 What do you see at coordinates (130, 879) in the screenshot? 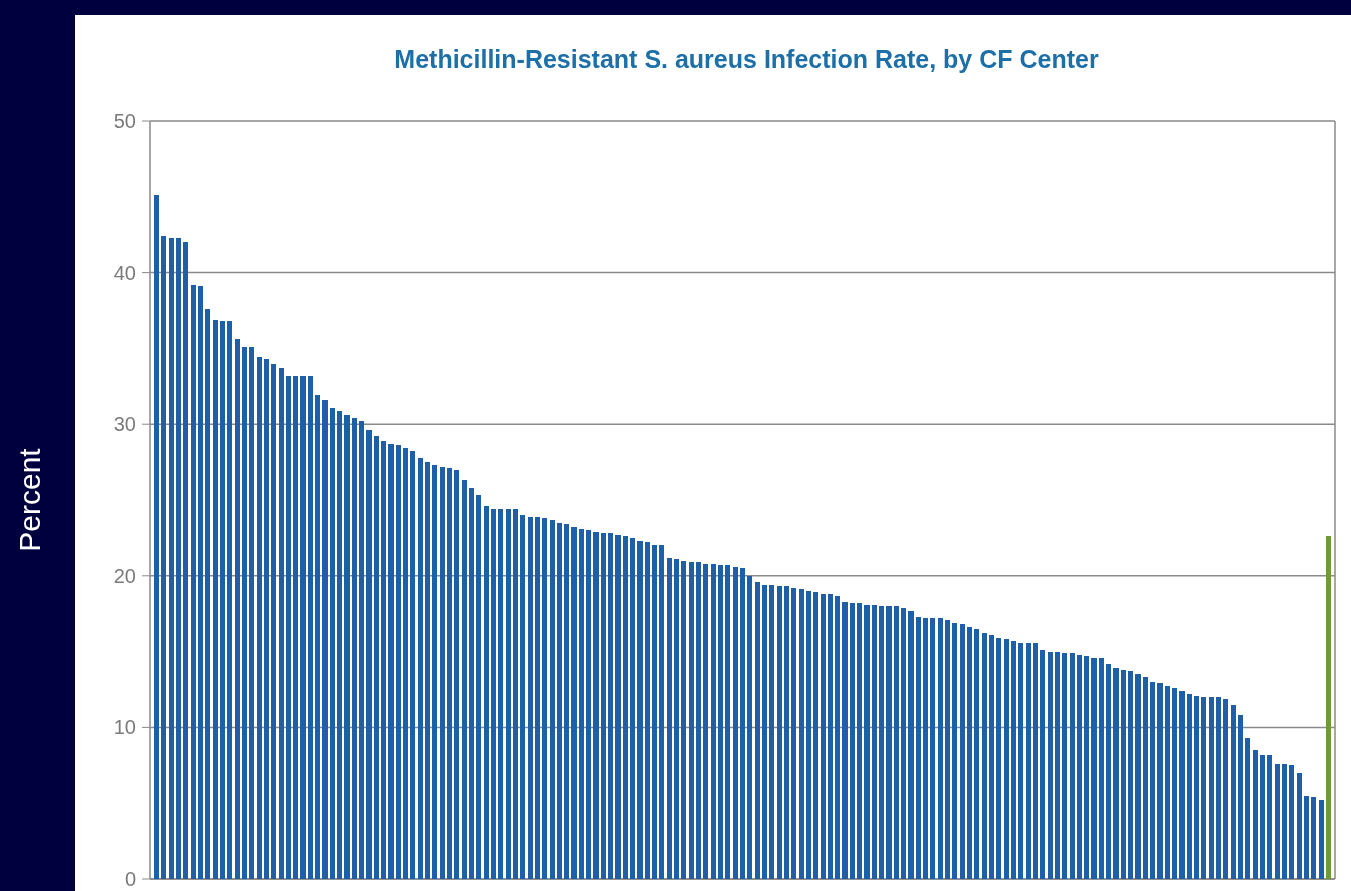
I see `y-tick-label: 0` at bounding box center [130, 879].